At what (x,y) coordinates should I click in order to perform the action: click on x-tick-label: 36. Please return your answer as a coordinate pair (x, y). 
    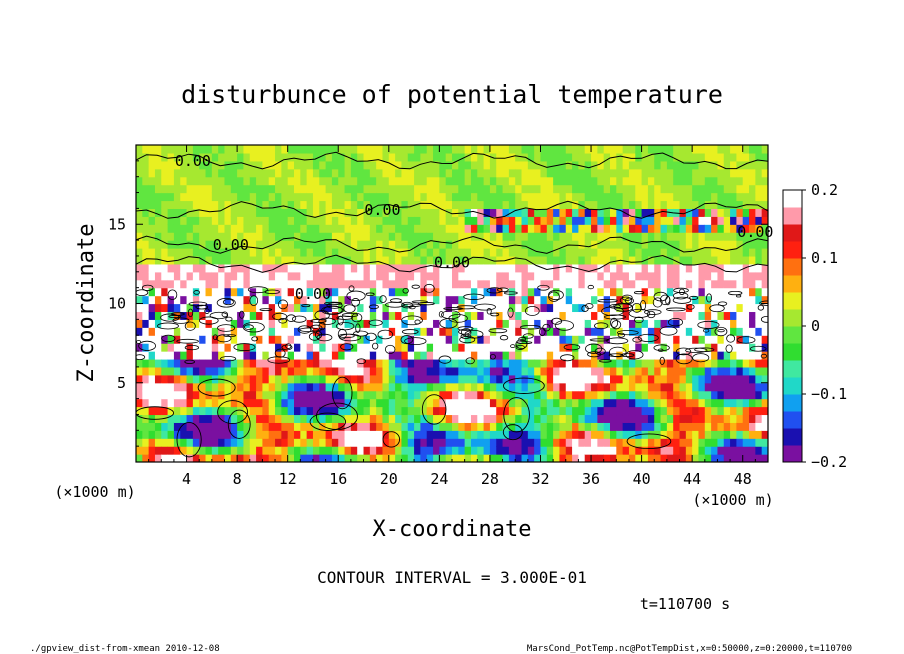
    Looking at the image, I should click on (591, 479).